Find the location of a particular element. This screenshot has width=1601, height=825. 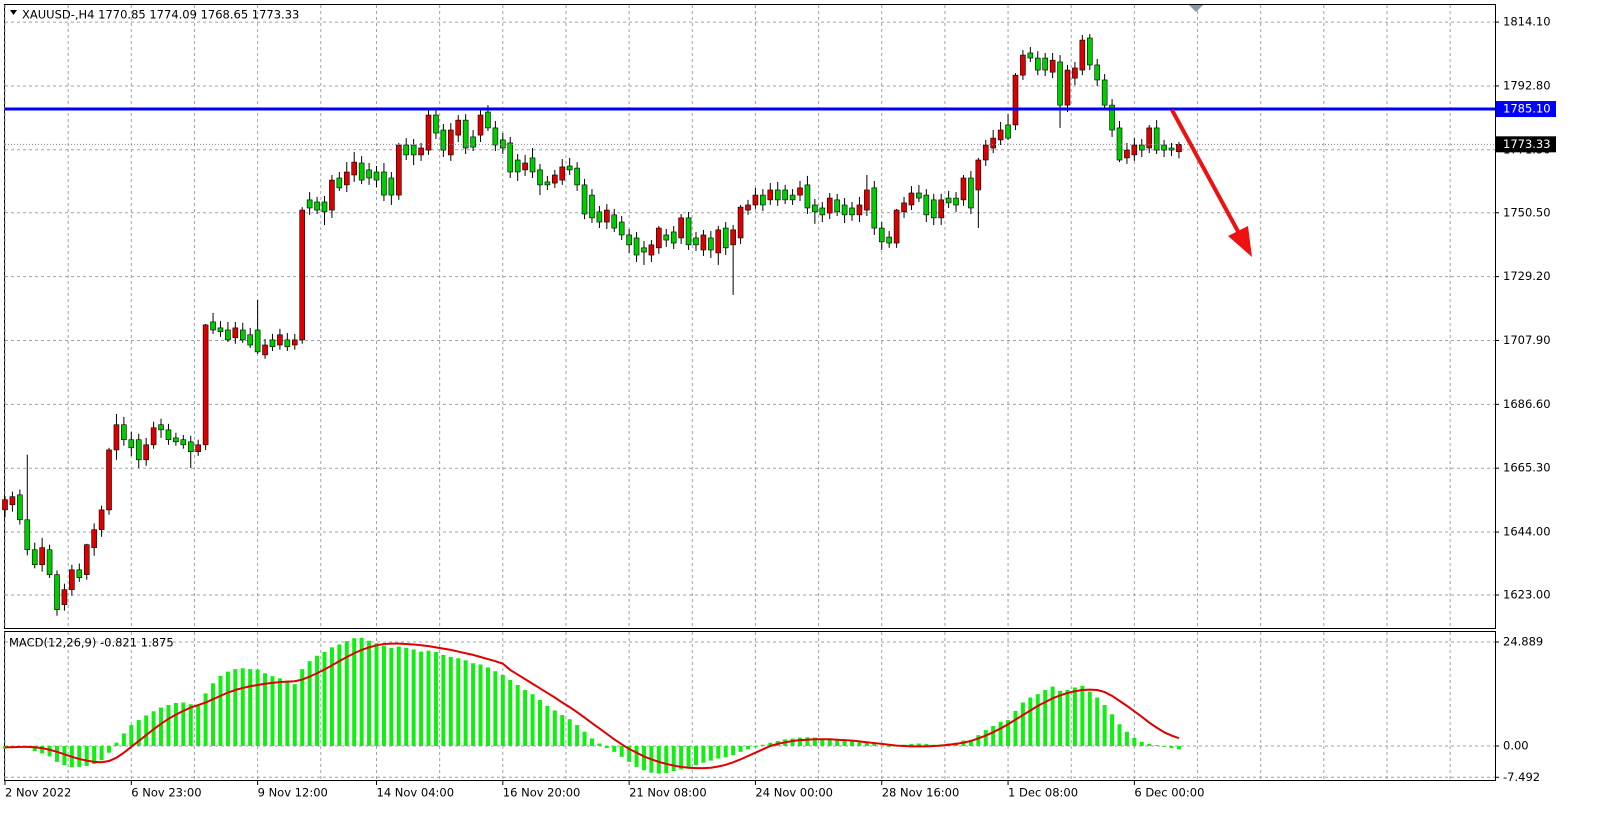

x-tick-label: 16 Nov 20:00 is located at coordinates (542, 793).